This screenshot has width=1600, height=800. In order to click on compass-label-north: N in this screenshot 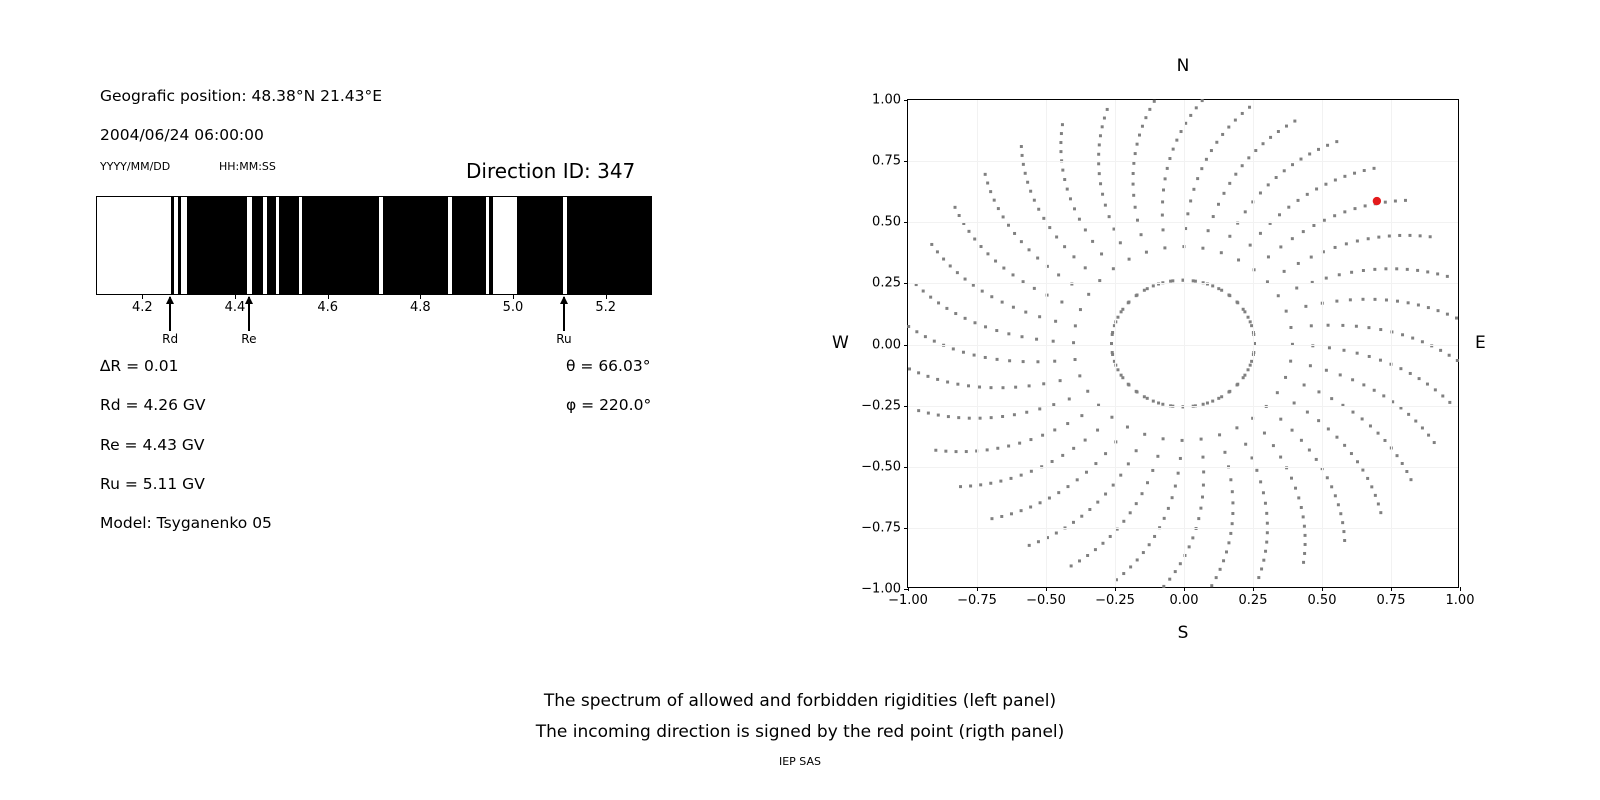, I will do `click(1183, 66)`.